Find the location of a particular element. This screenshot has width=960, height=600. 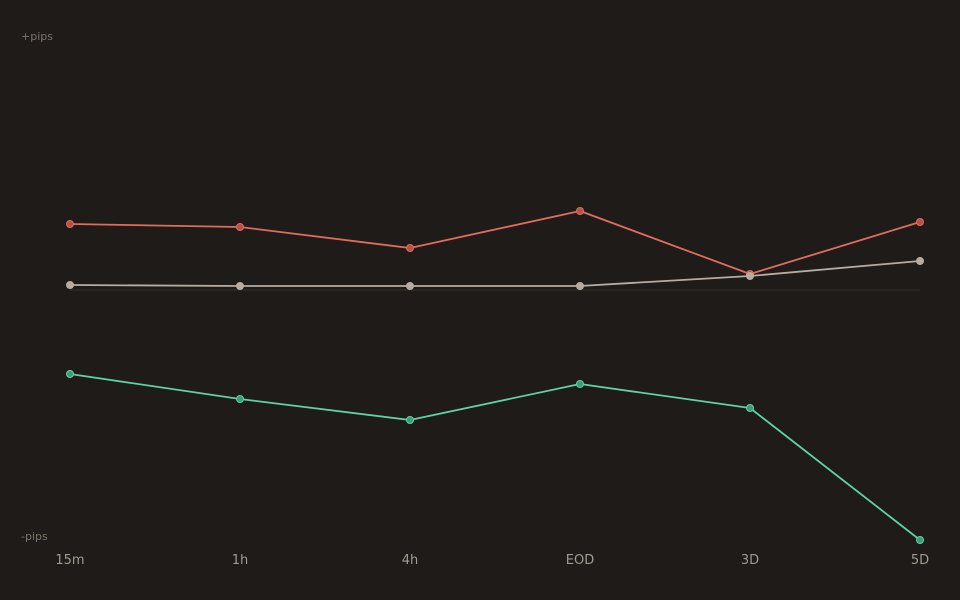

series-3-point-5D is located at coordinates (920, 540).